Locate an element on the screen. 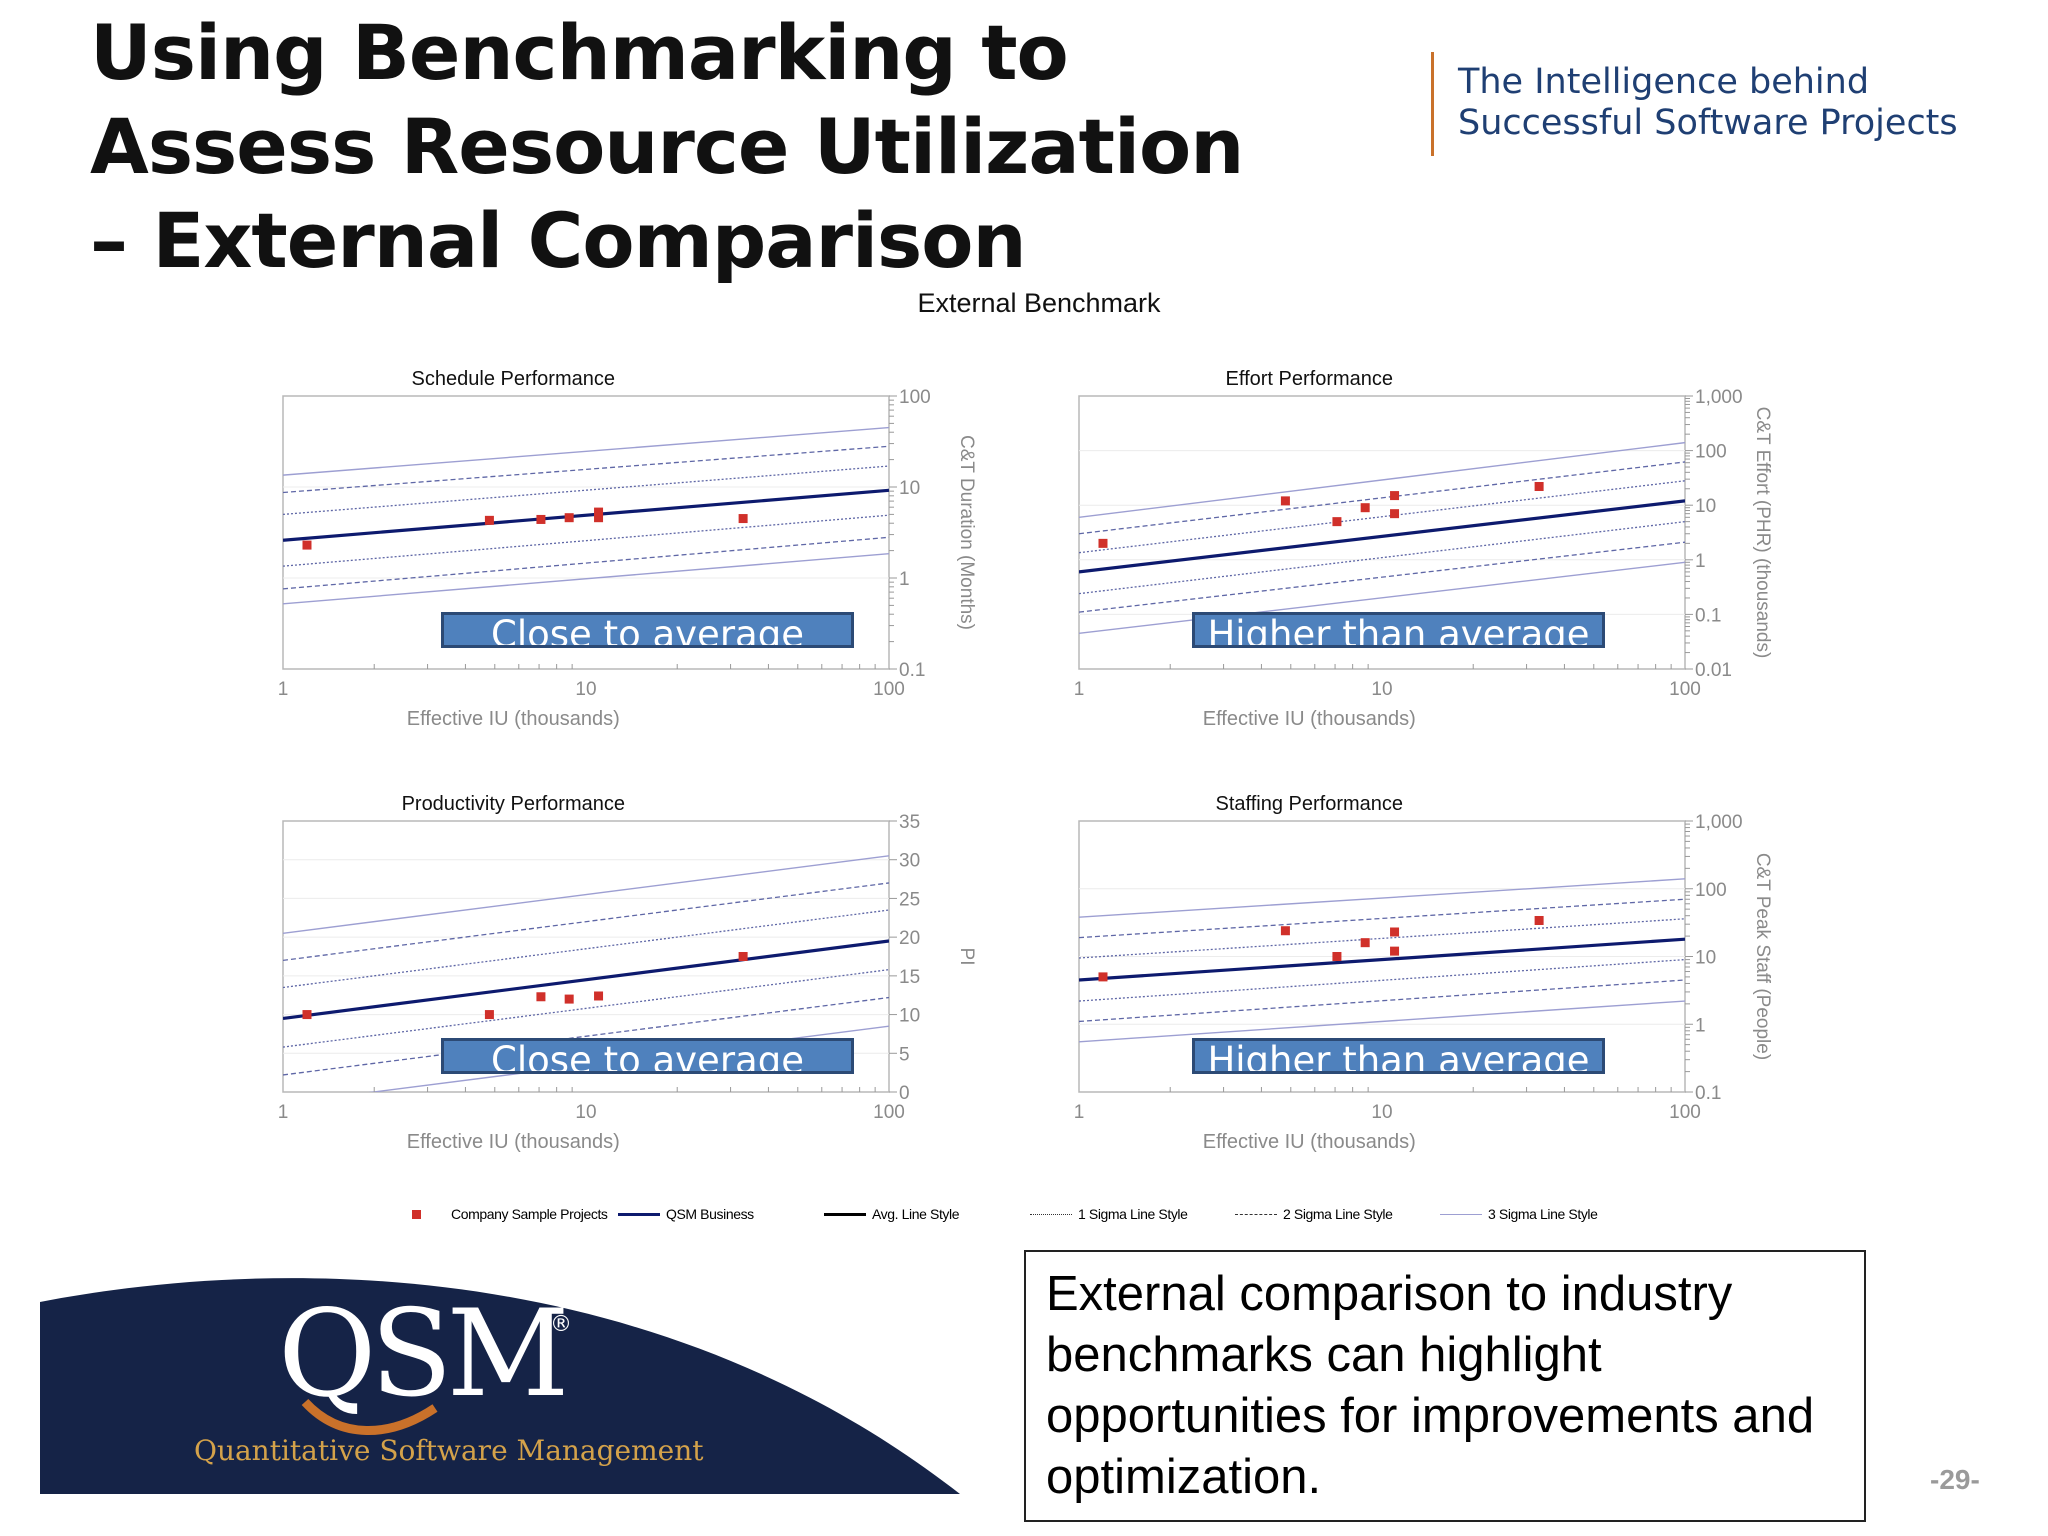  page-number: -29- is located at coordinates (1955, 1479).